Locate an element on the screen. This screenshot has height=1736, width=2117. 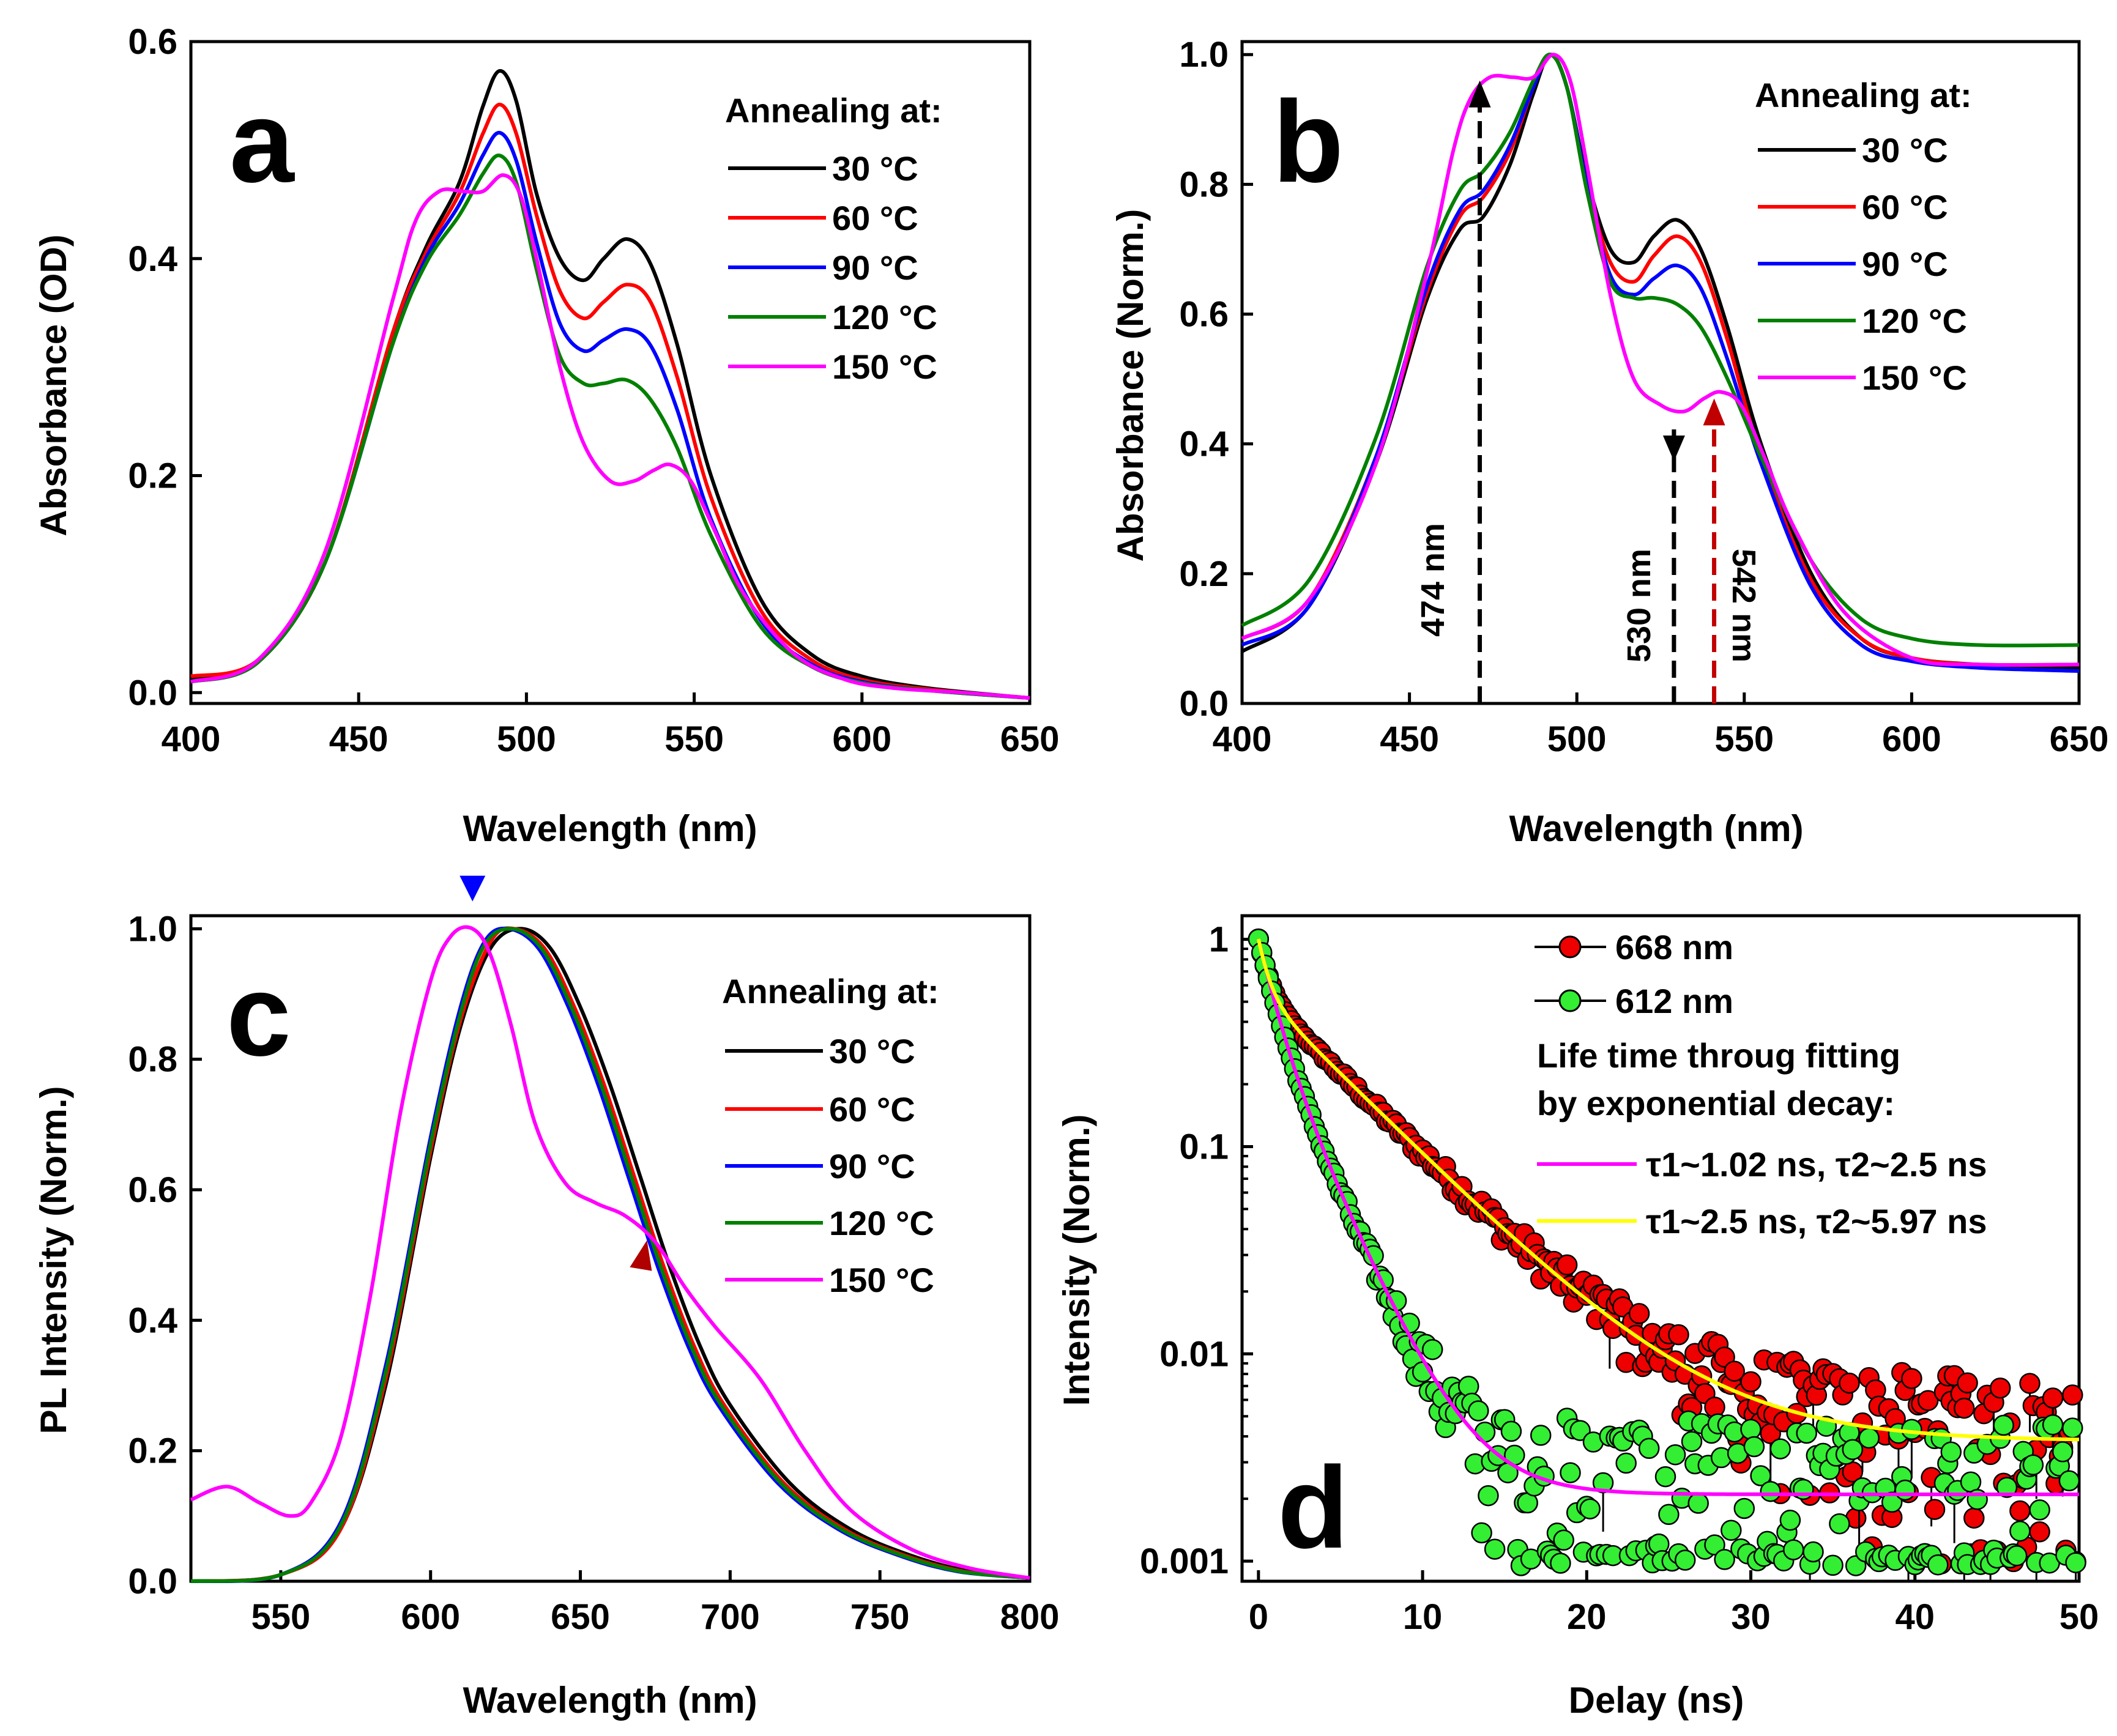
panel-d-ytick-label: 1 is located at coordinates (1219, 940).